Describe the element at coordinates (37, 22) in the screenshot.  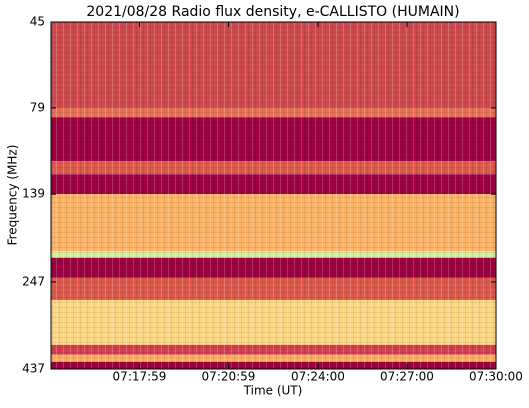
I see `y-tick-label: 45` at that location.